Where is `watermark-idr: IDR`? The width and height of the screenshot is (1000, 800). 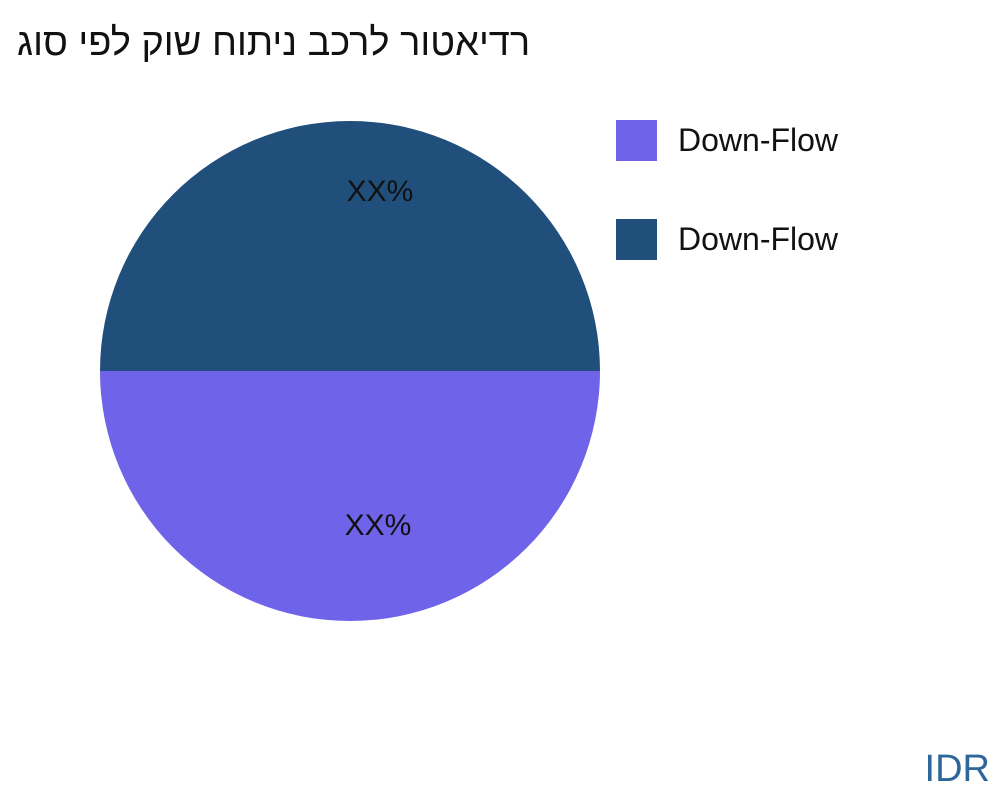
watermark-idr: IDR is located at coordinates (957, 769).